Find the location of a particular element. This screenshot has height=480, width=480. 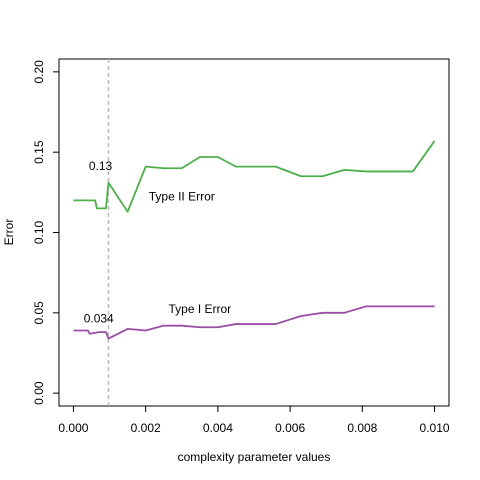

chart-annotation: 0.034 is located at coordinates (99, 318).